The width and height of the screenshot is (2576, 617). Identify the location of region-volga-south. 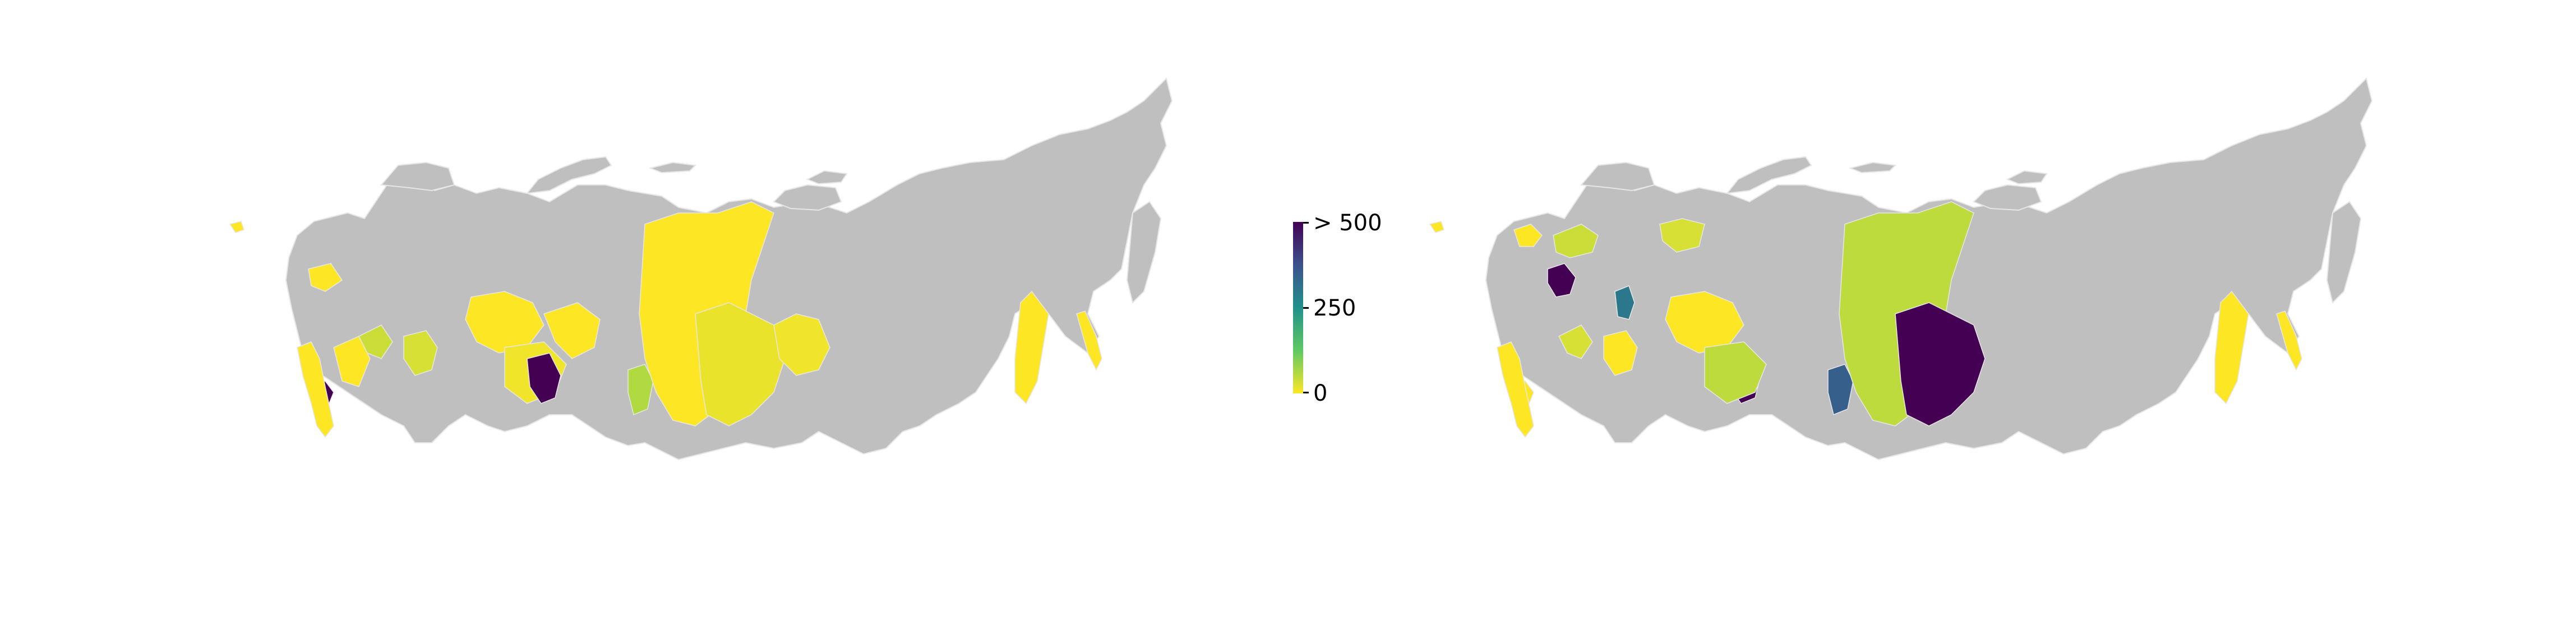
(352, 361).